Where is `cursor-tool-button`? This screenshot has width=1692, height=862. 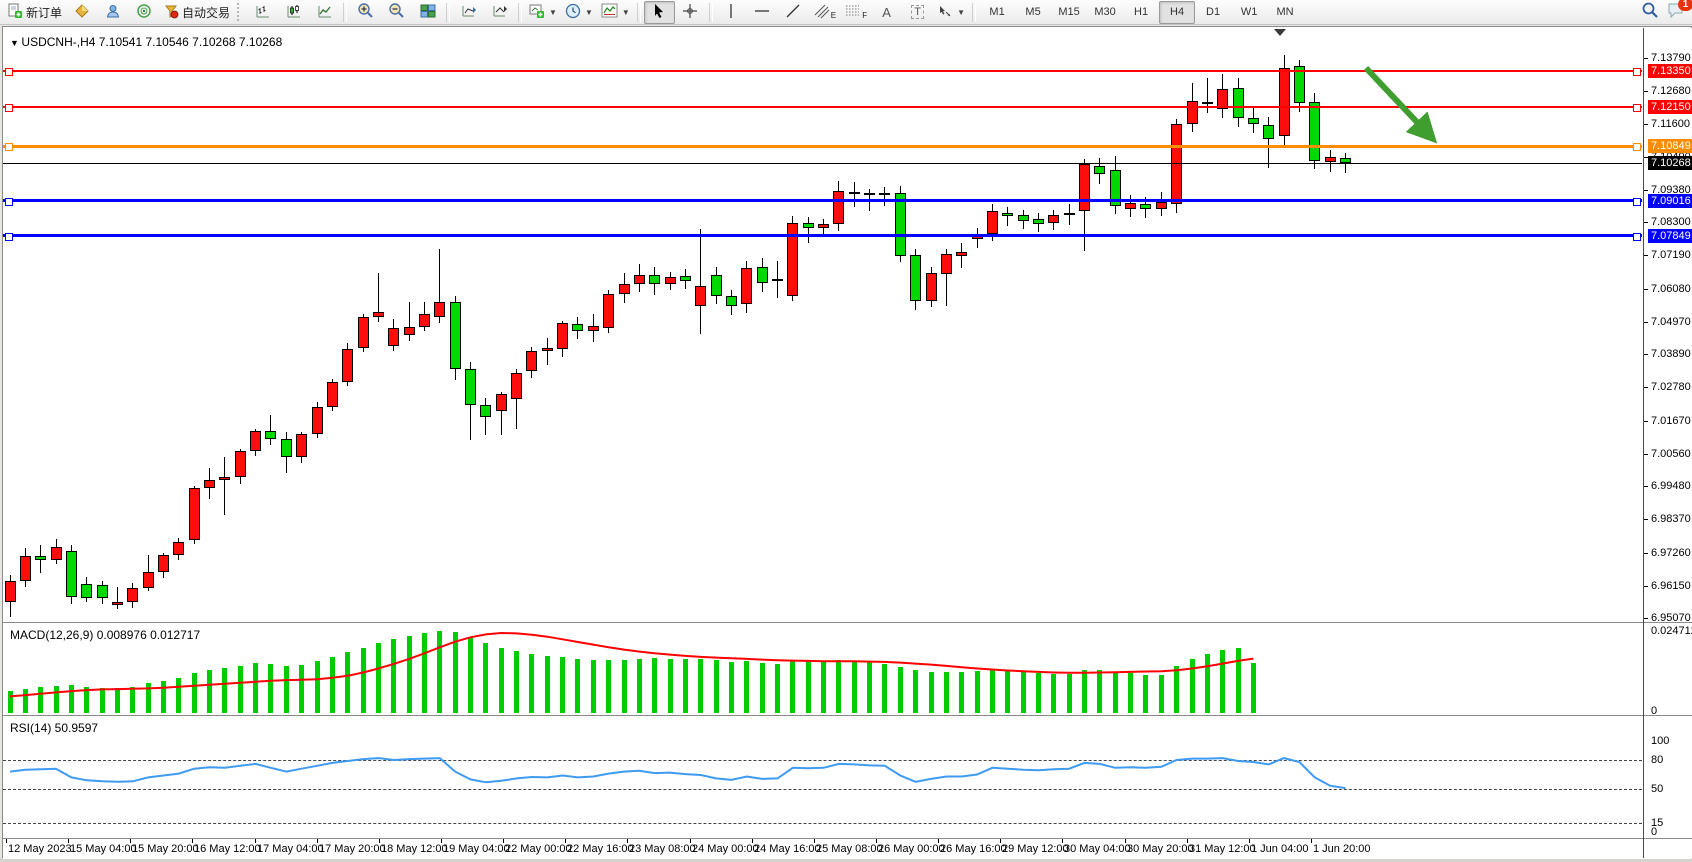 cursor-tool-button is located at coordinates (659, 12).